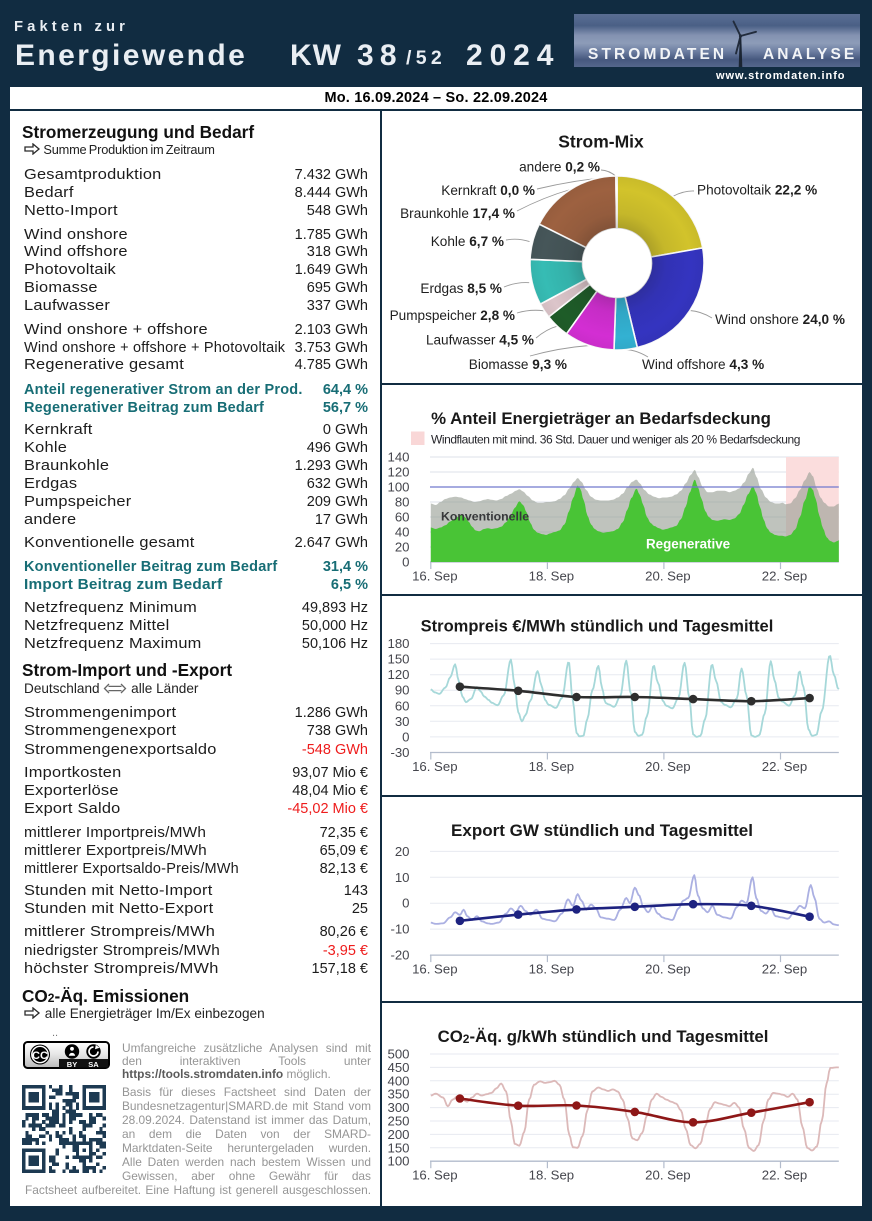 The height and width of the screenshot is (1221, 872). I want to click on svg-text: 10, so click(402, 877).